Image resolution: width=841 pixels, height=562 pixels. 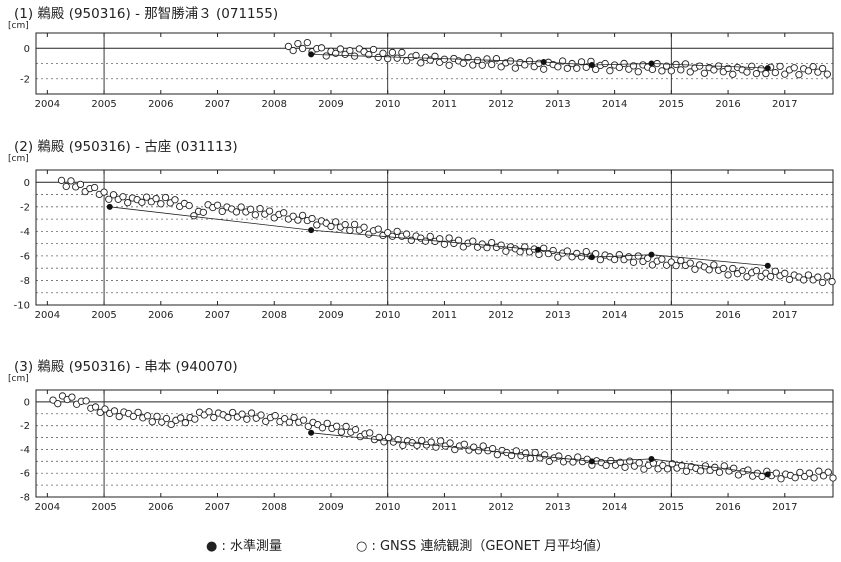 What do you see at coordinates (614, 315) in the screenshot?
I see `x-tick-label: 2014` at bounding box center [614, 315].